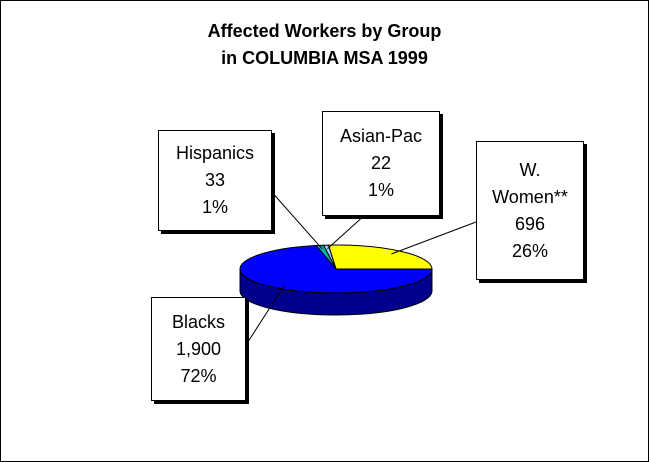 This screenshot has height=462, width=649. What do you see at coordinates (264, 316) in the screenshot?
I see `leader-line-blacks` at bounding box center [264, 316].